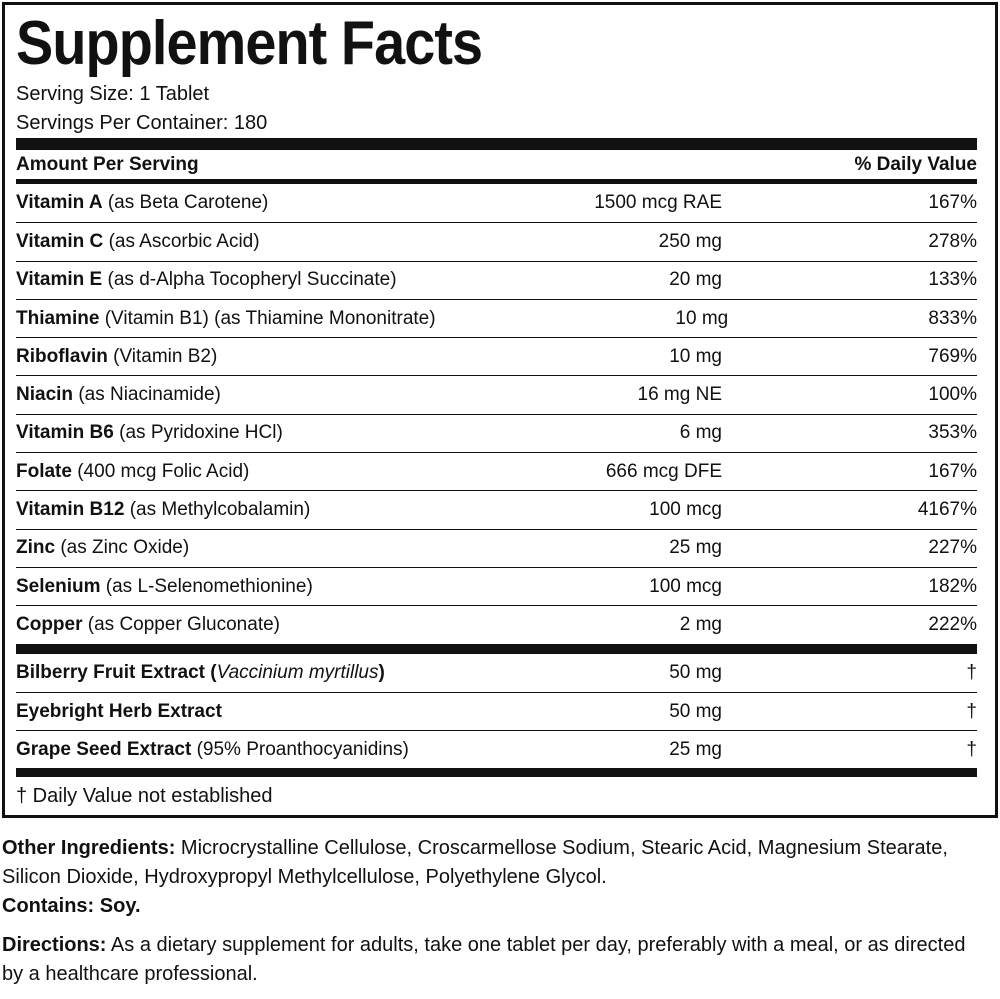 This screenshot has height=999, width=1000. What do you see at coordinates (496, 164) in the screenshot?
I see `table-header: Amount Per Serving % Daily Value` at bounding box center [496, 164].